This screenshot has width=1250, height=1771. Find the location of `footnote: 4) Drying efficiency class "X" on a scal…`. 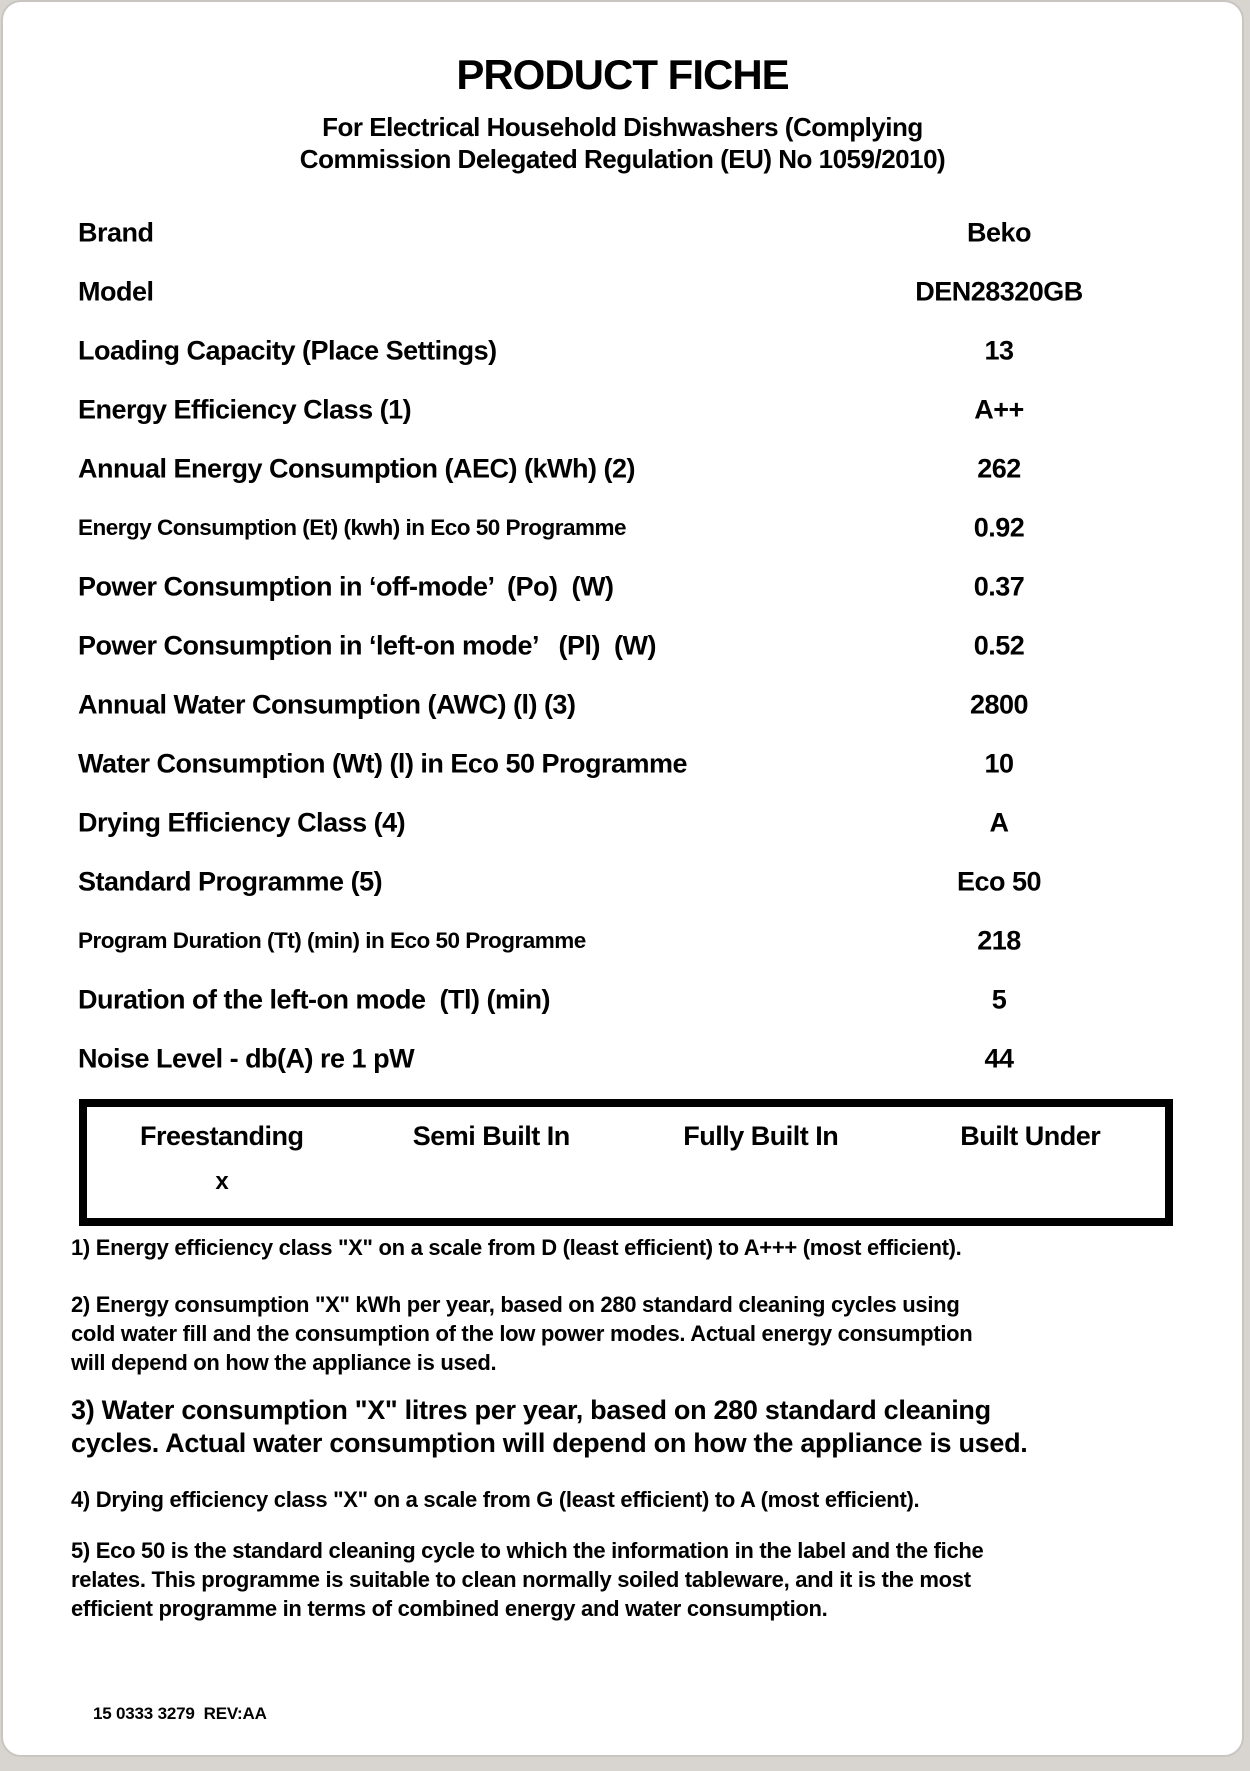

footnote: 4) Drying efficiency class "X" on a scal… is located at coordinates (495, 1499).